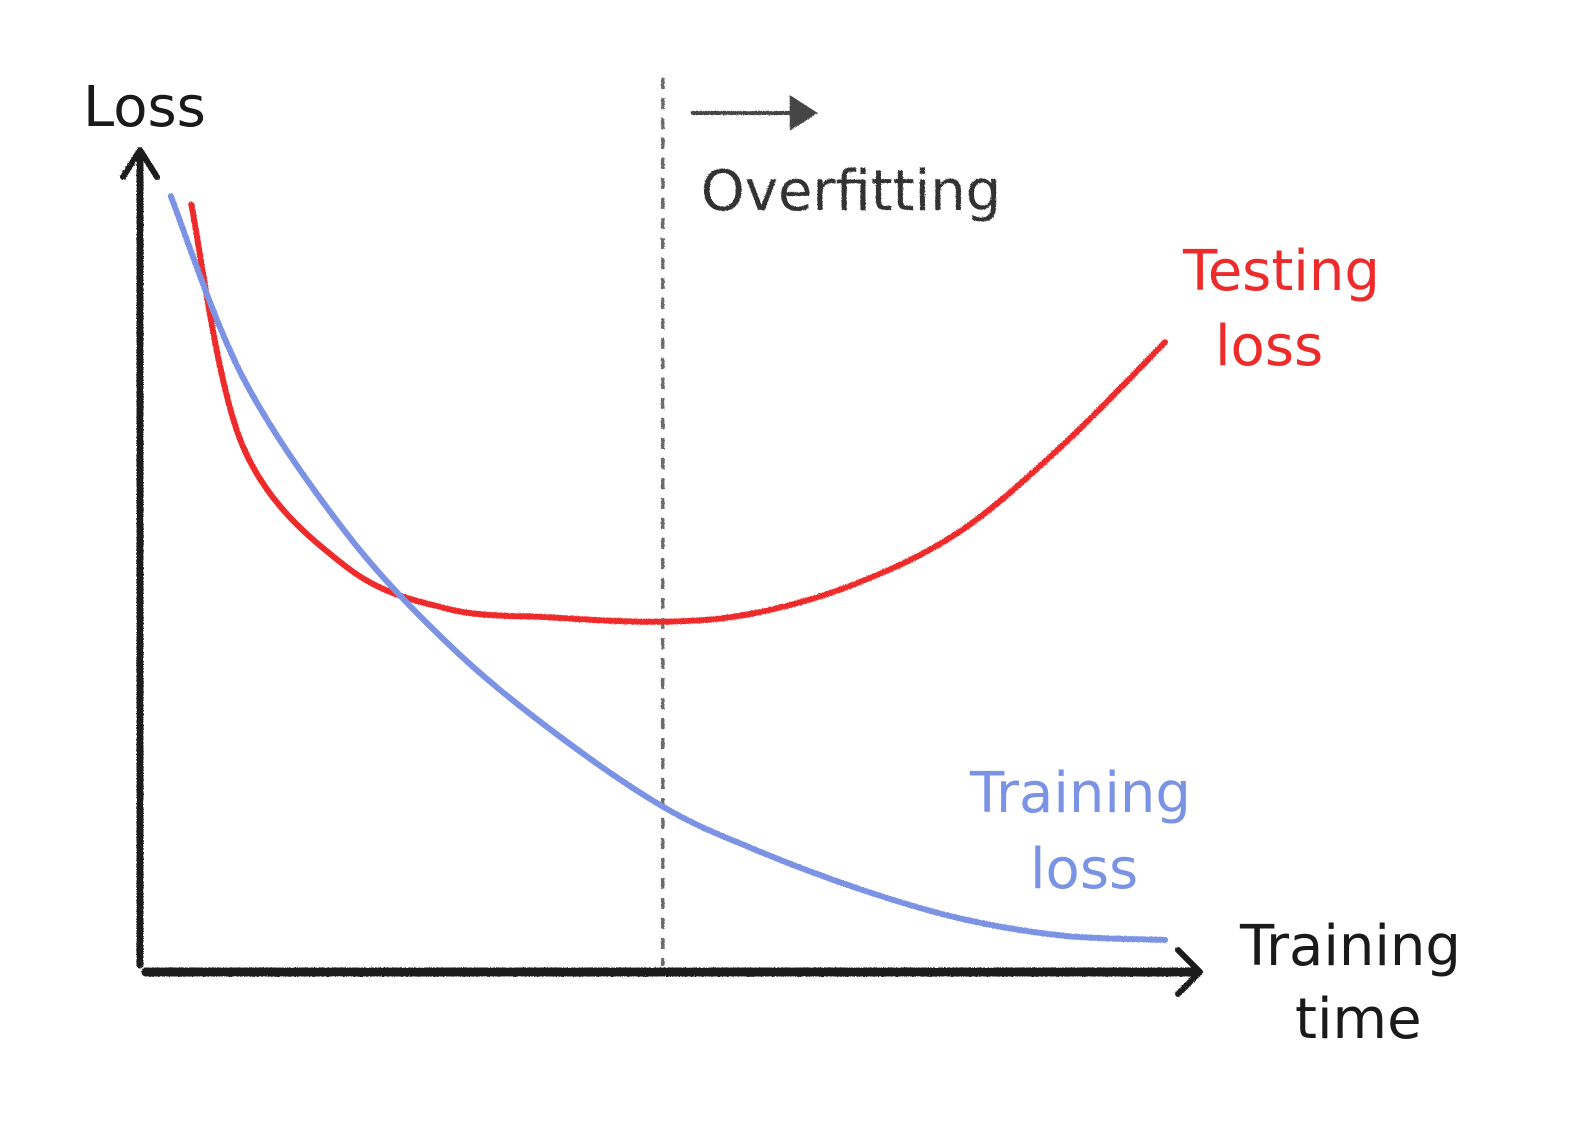  Describe the element at coordinates (851, 191) in the screenshot. I see `overfitting-label: Overfitting` at that location.